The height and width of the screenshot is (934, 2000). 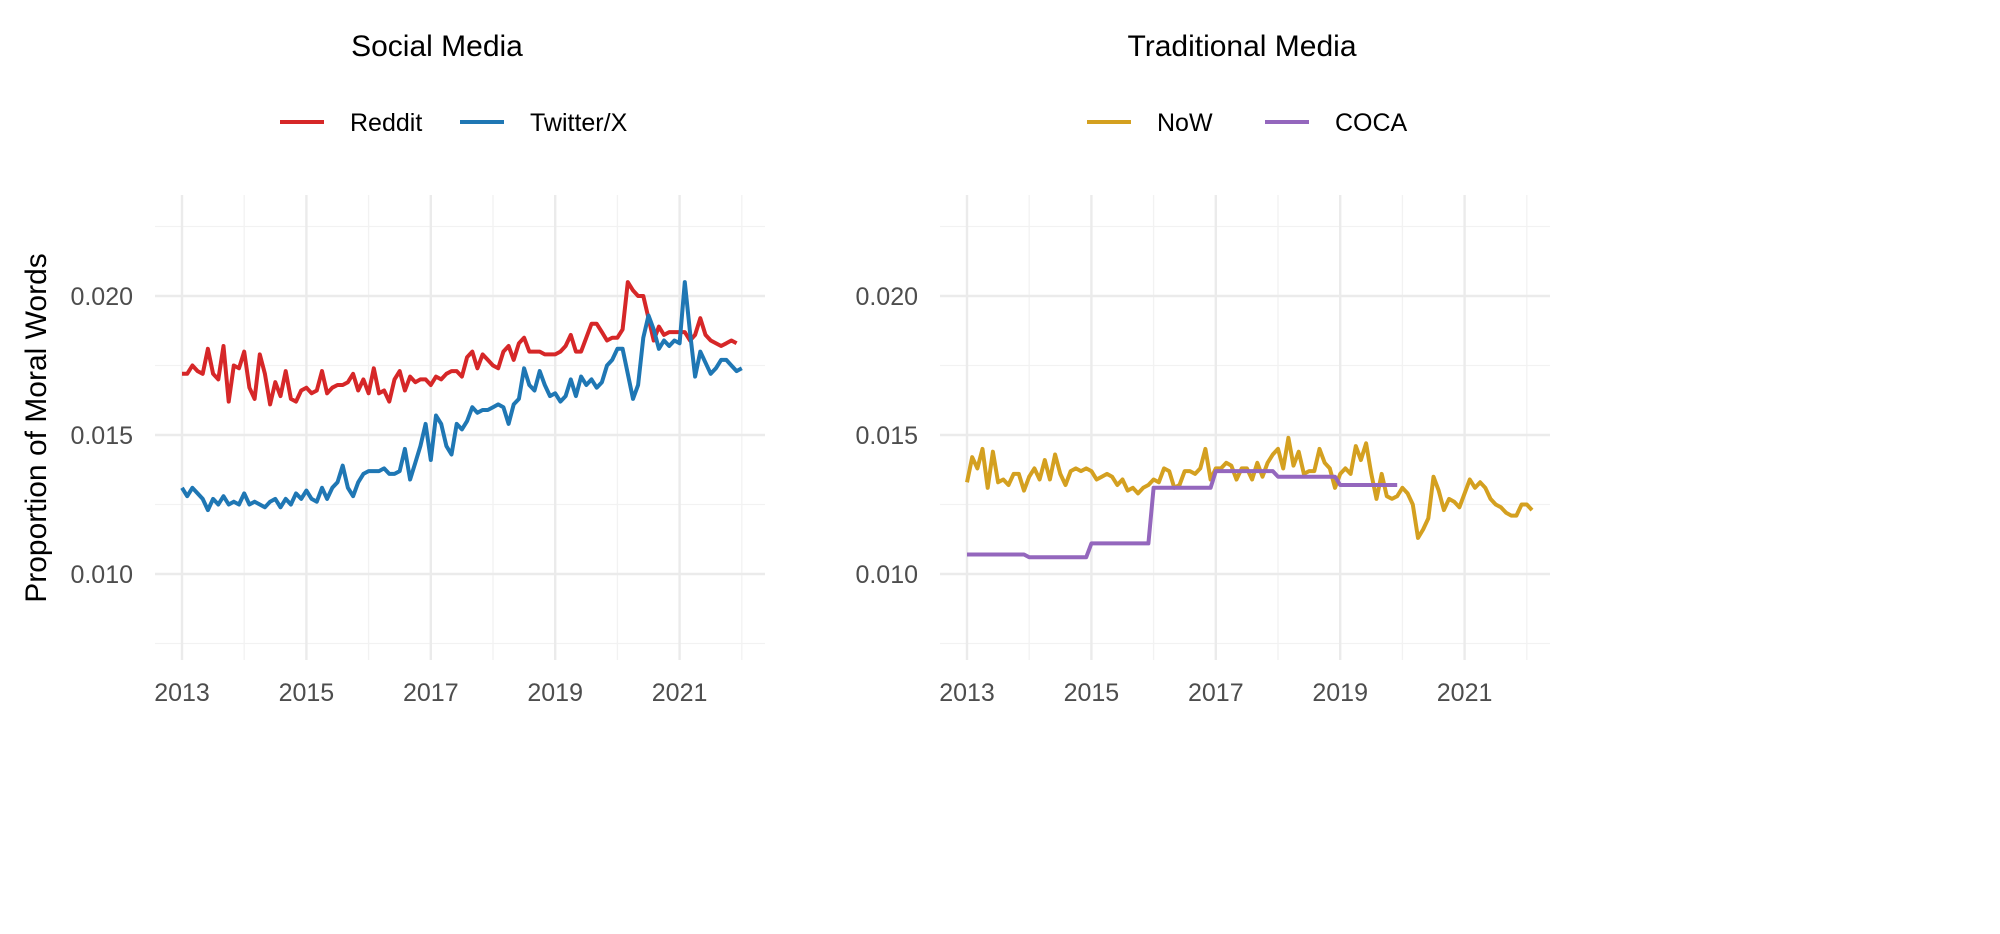 What do you see at coordinates (1185, 123) in the screenshot?
I see `legend-label: NoW` at bounding box center [1185, 123].